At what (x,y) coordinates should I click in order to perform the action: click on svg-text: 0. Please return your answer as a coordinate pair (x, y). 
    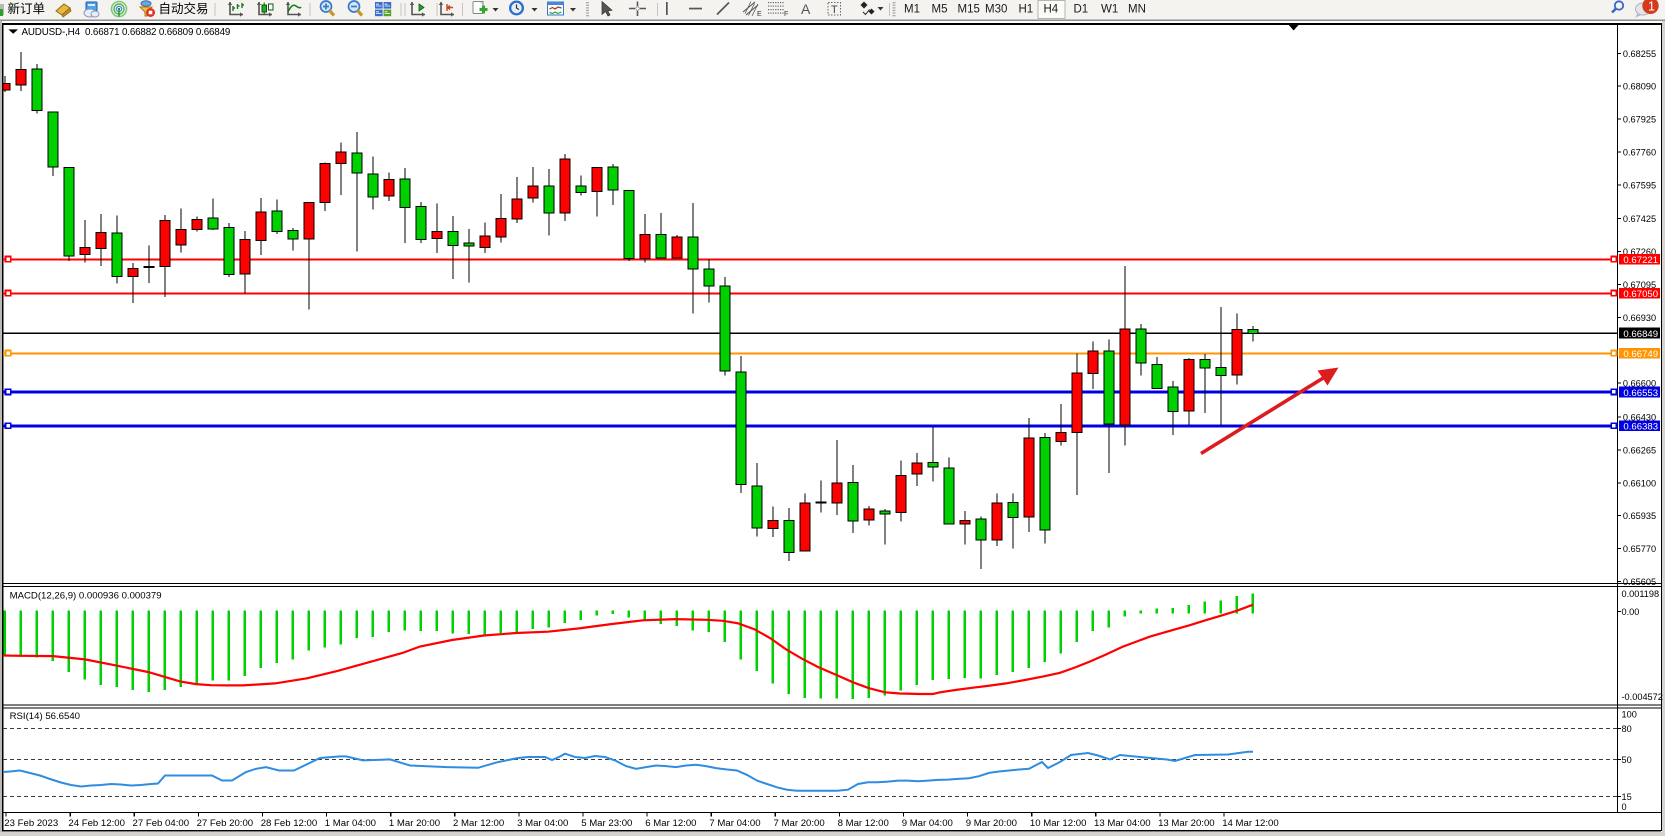
    Looking at the image, I should click on (1624, 807).